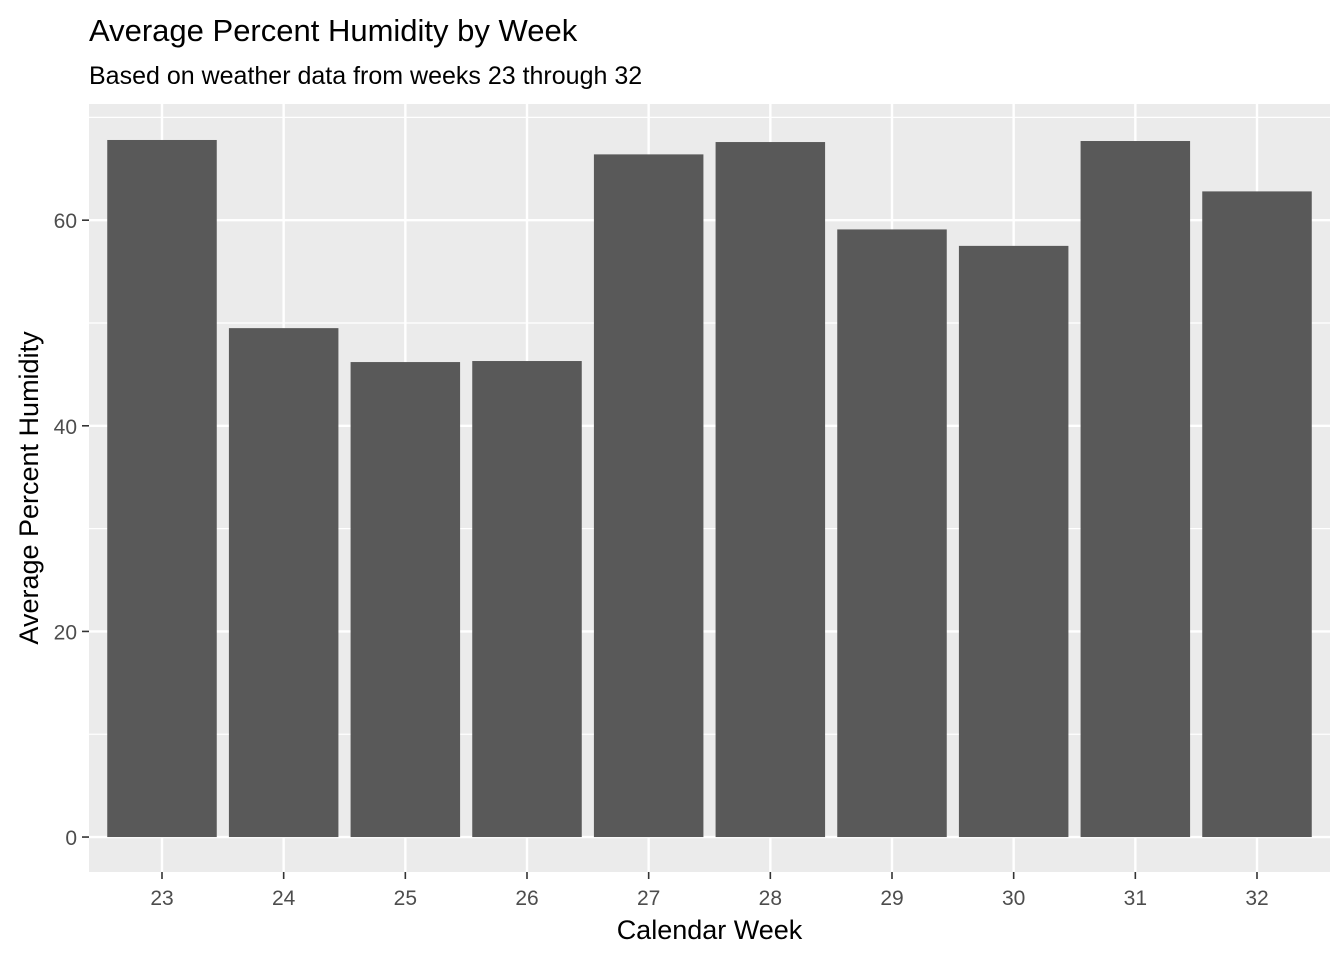 The width and height of the screenshot is (1344, 965). Describe the element at coordinates (1013, 898) in the screenshot. I see `x-tick-label: 30` at that location.